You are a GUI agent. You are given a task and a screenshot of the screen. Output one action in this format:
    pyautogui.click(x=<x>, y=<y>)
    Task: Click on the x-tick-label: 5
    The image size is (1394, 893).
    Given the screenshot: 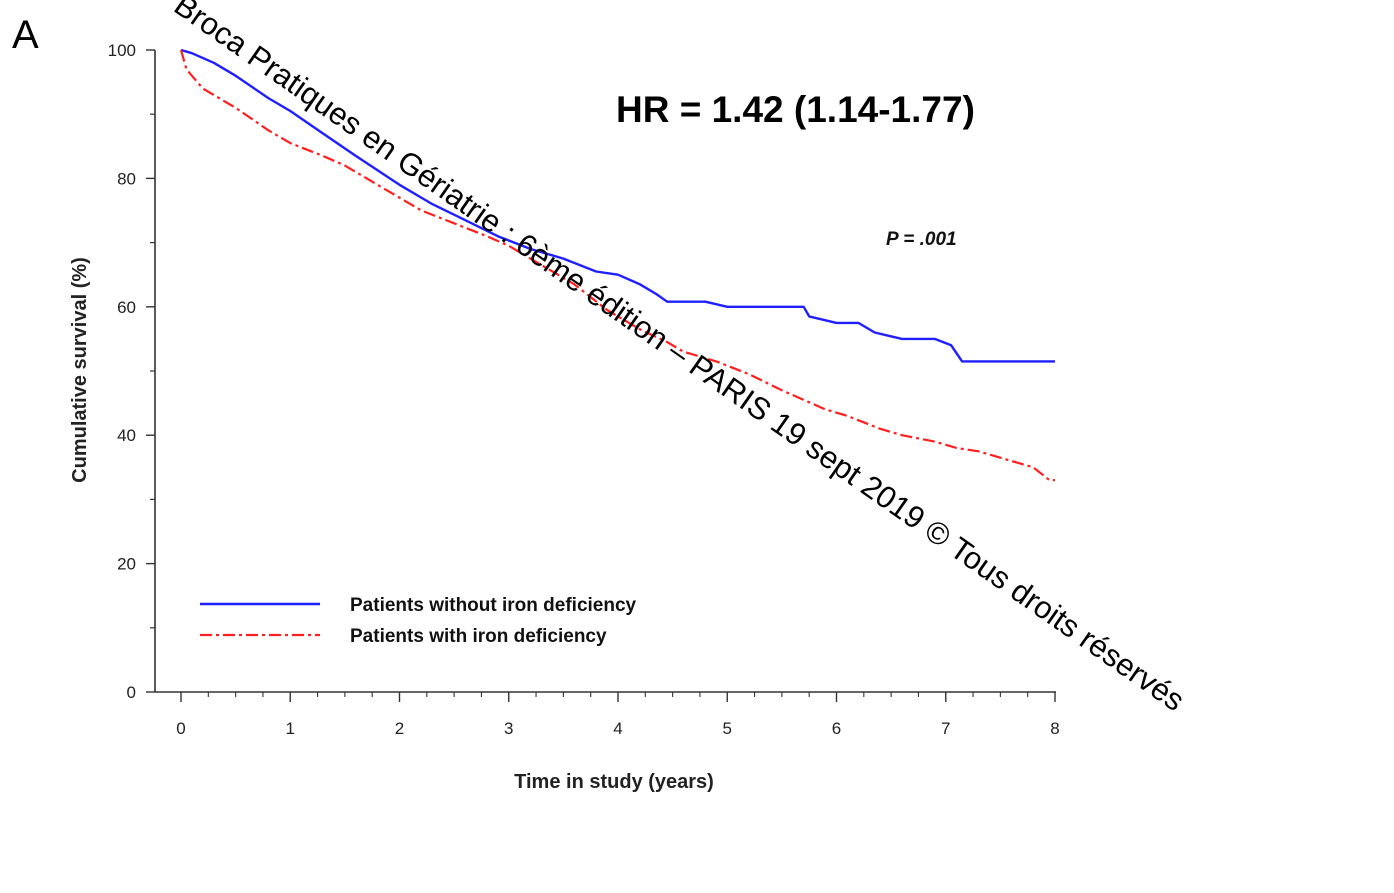 What is the action you would take?
    pyautogui.click(x=727, y=728)
    